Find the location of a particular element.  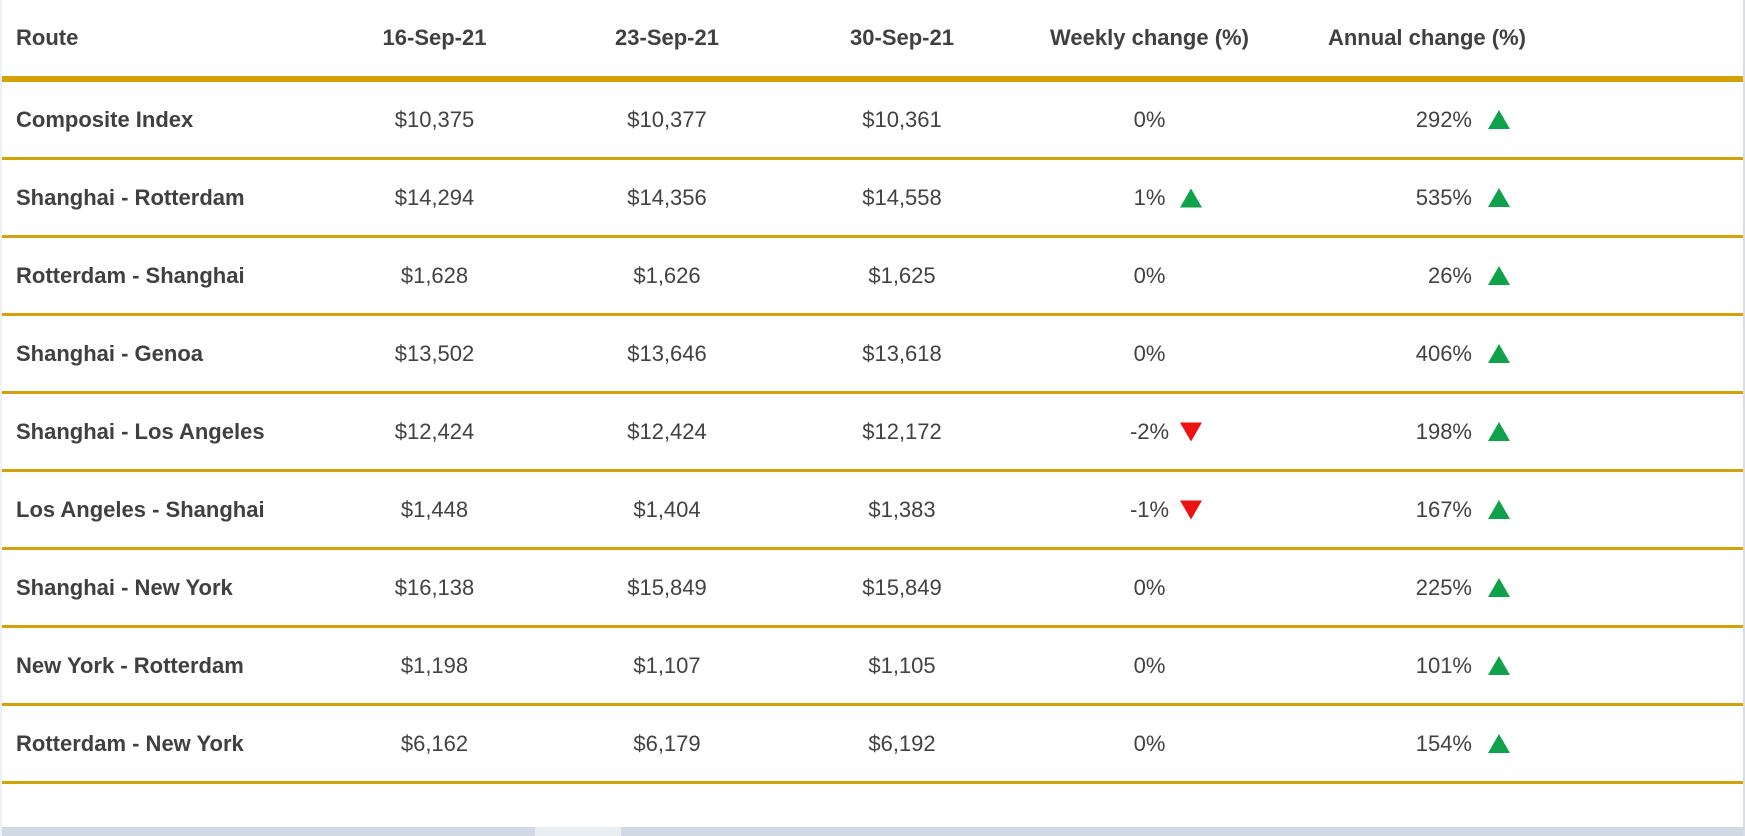

rate-cell: $12,172 is located at coordinates (902, 431).